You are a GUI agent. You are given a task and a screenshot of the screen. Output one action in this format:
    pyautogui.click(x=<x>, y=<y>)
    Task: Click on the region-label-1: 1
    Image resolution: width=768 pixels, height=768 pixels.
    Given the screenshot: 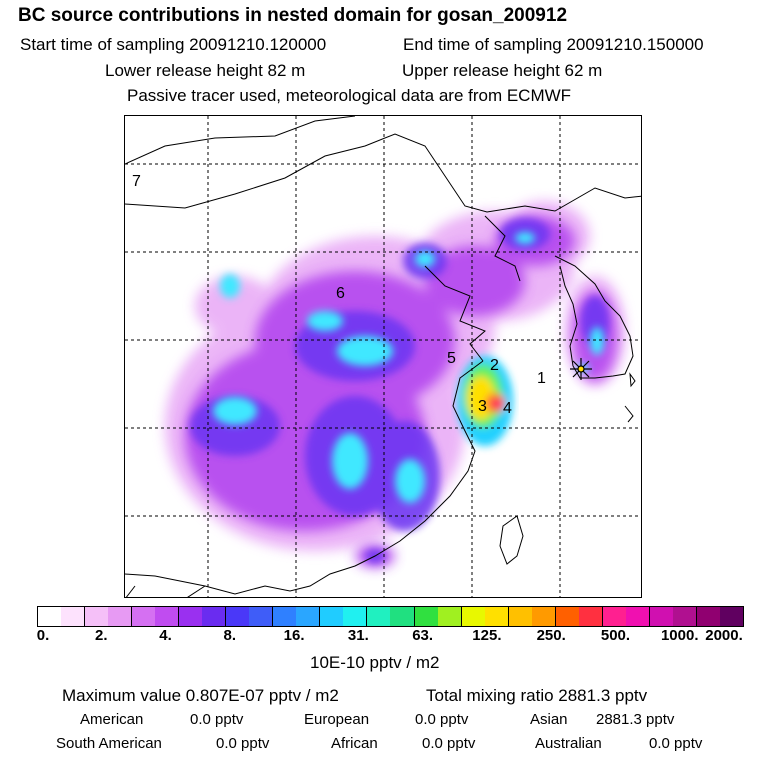 What is the action you would take?
    pyautogui.click(x=541, y=378)
    